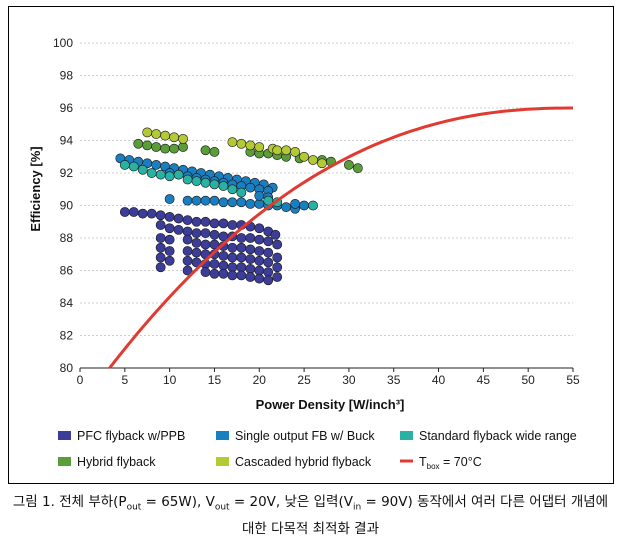  What do you see at coordinates (64, 435) in the screenshot?
I see `legend-swatch-pfc` at bounding box center [64, 435].